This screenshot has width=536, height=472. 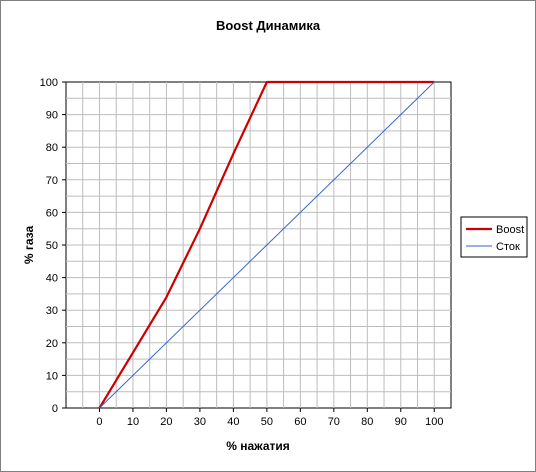 What do you see at coordinates (29, 245) in the screenshot?
I see `y-axis-label: % газа` at bounding box center [29, 245].